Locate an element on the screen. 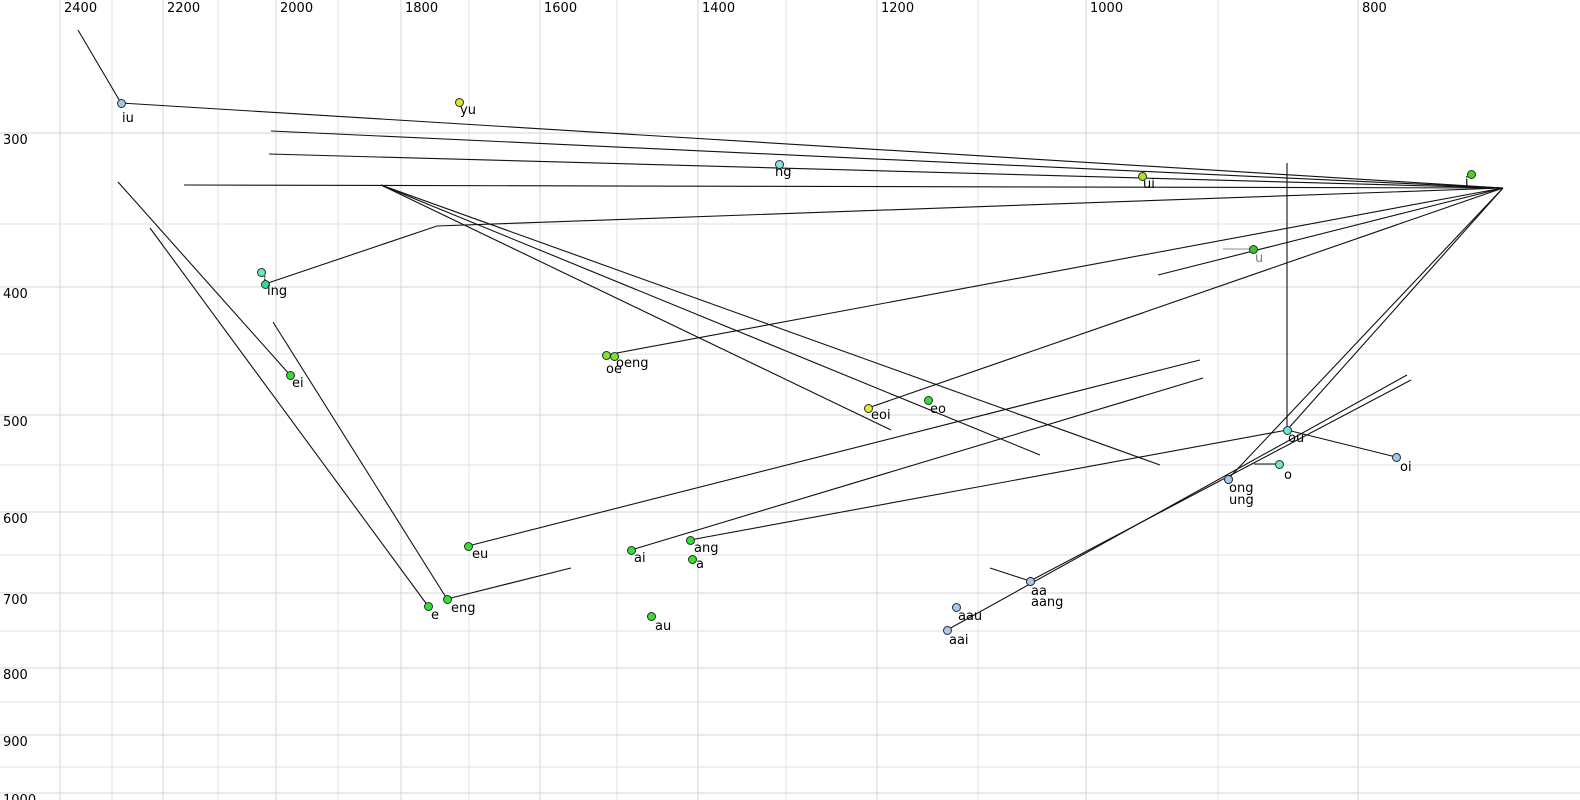 Image resolution: width=1580 pixels, height=800 pixels. vowel-point-iu is located at coordinates (121, 103).